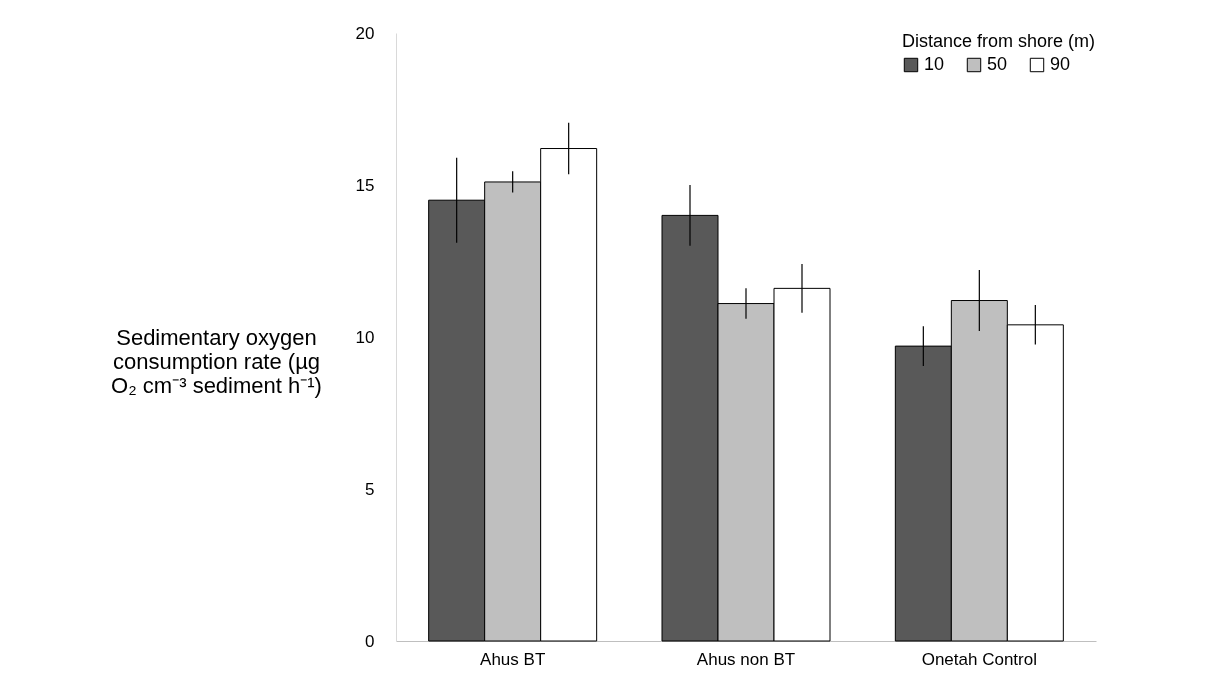 The height and width of the screenshot is (679, 1211). Describe the element at coordinates (979, 659) in the screenshot. I see `x-tick-label: Onetah Control` at that location.